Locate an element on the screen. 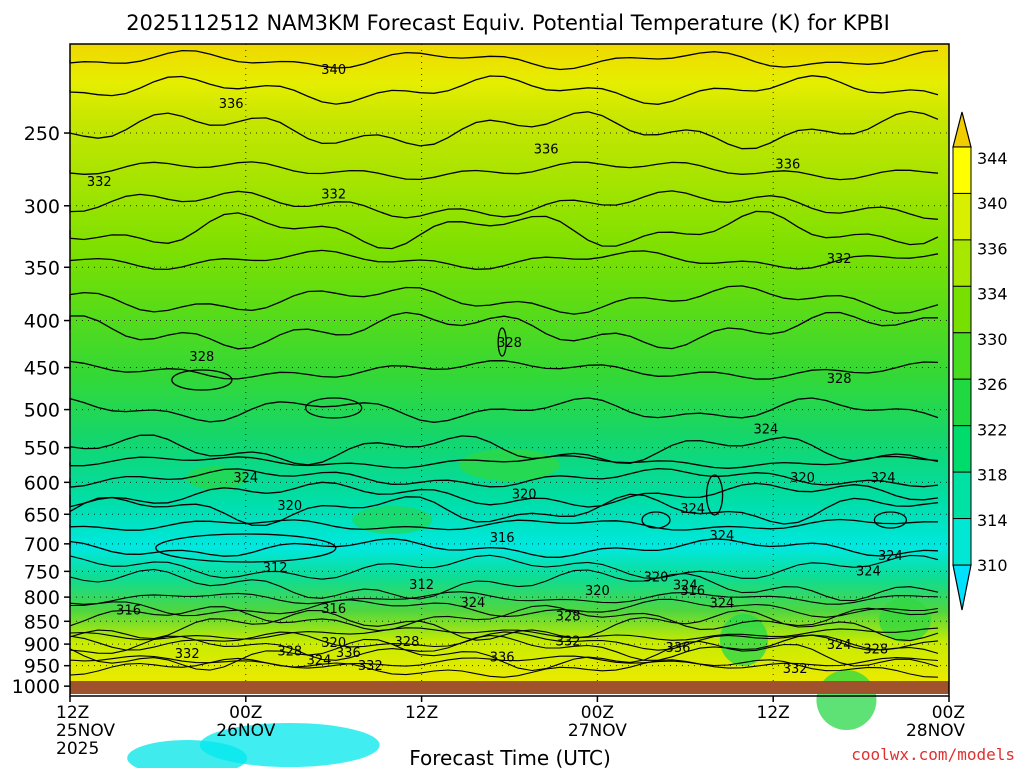 This screenshot has height=768, width=1024. colorbar-tick-label: 340 is located at coordinates (992, 203).